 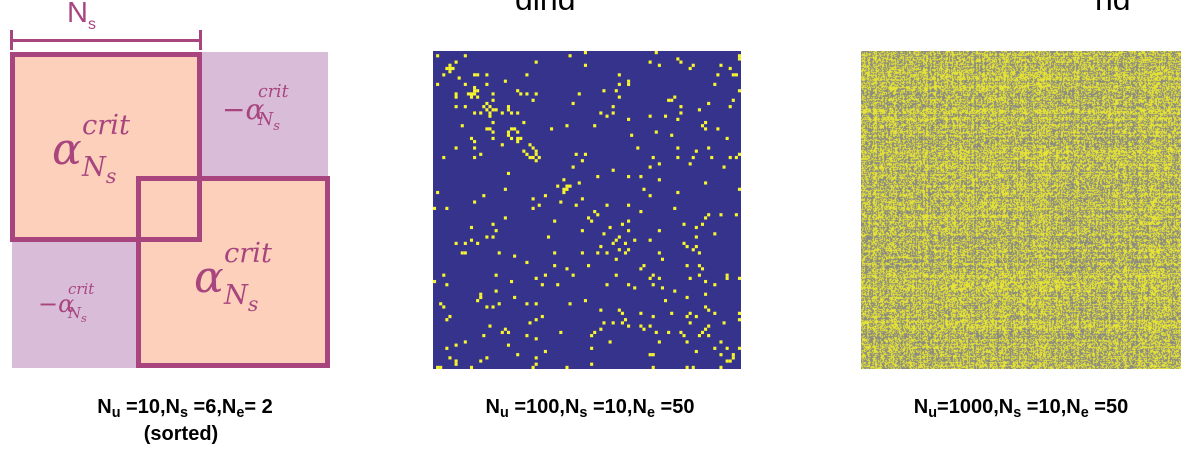 What do you see at coordinates (233, 277) in the screenshot?
I see `diag-term-2: α crit Ns` at bounding box center [233, 277].